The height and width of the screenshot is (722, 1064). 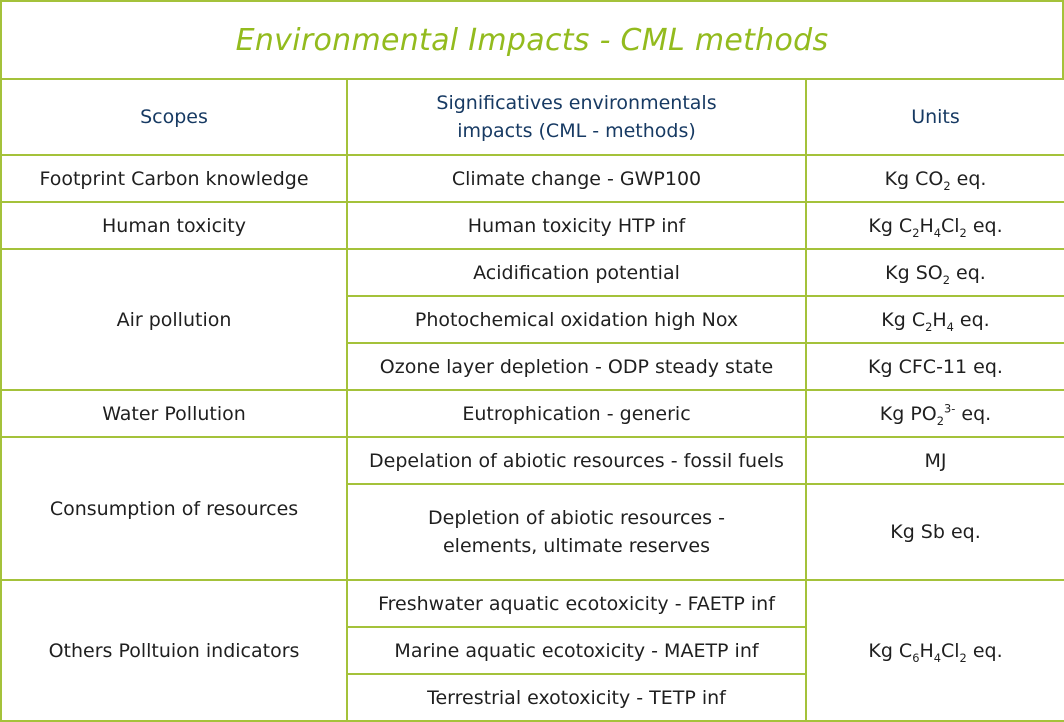 I want to click on impact-cell: Ozone layer depletion - ODP steady state, so click(x=576, y=366).